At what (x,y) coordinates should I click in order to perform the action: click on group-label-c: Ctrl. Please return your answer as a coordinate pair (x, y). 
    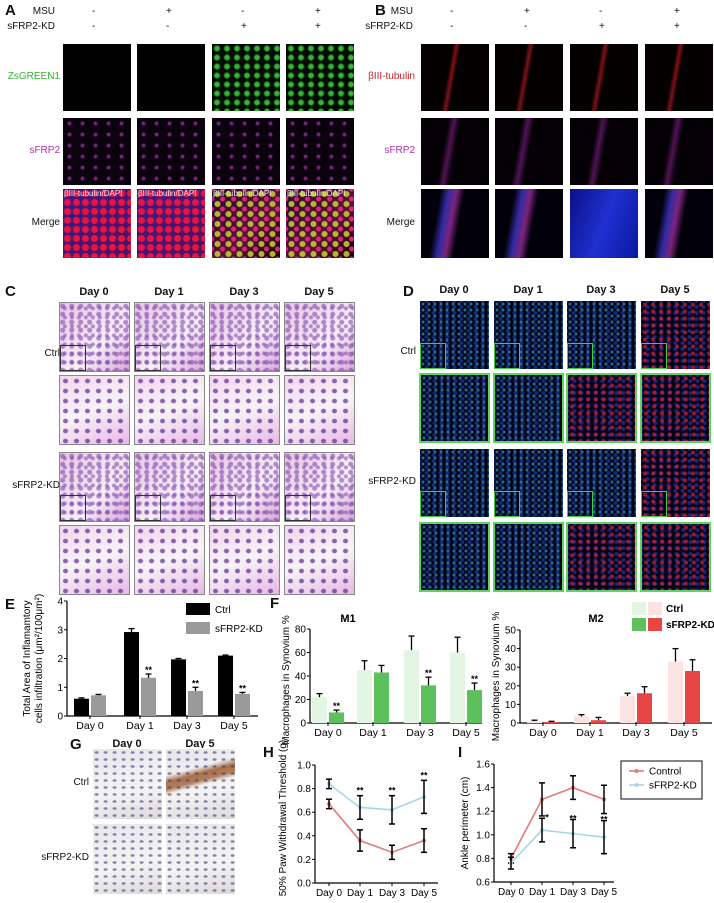
    Looking at the image, I should click on (52, 353).